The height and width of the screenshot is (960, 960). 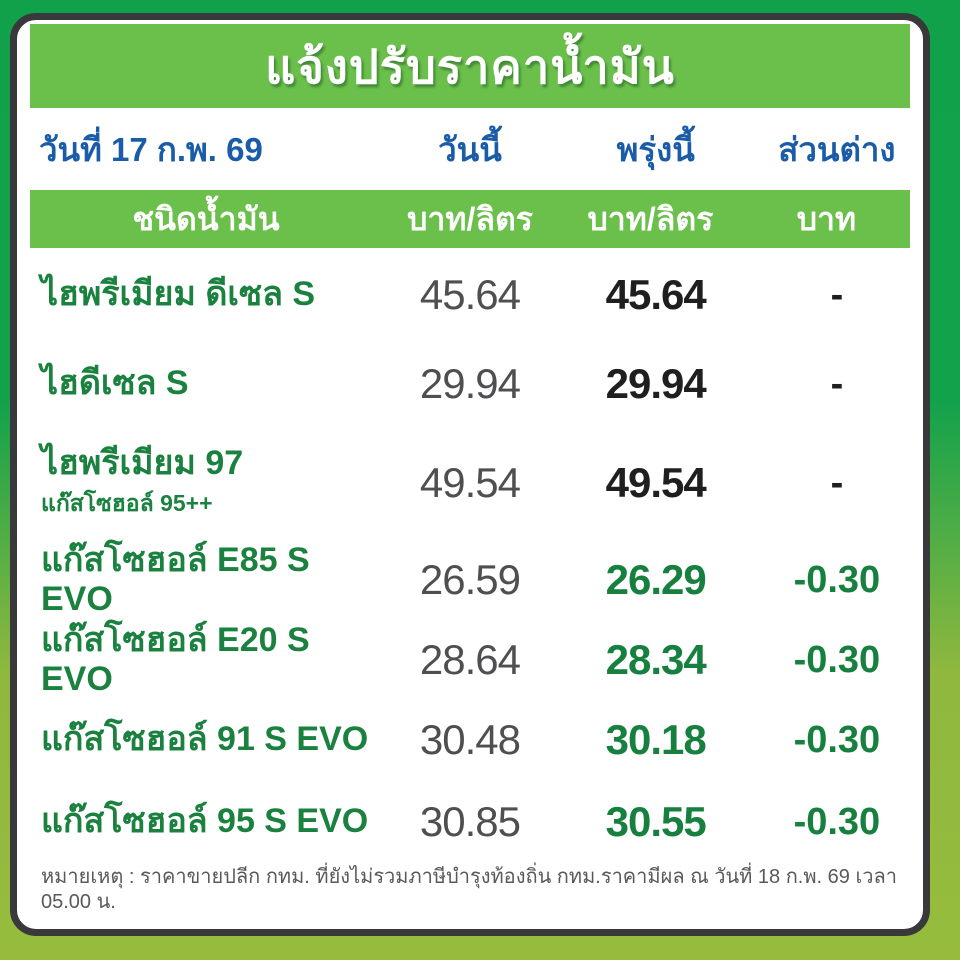 I want to click on price-tomorrow: 26.29, so click(x=656, y=579).